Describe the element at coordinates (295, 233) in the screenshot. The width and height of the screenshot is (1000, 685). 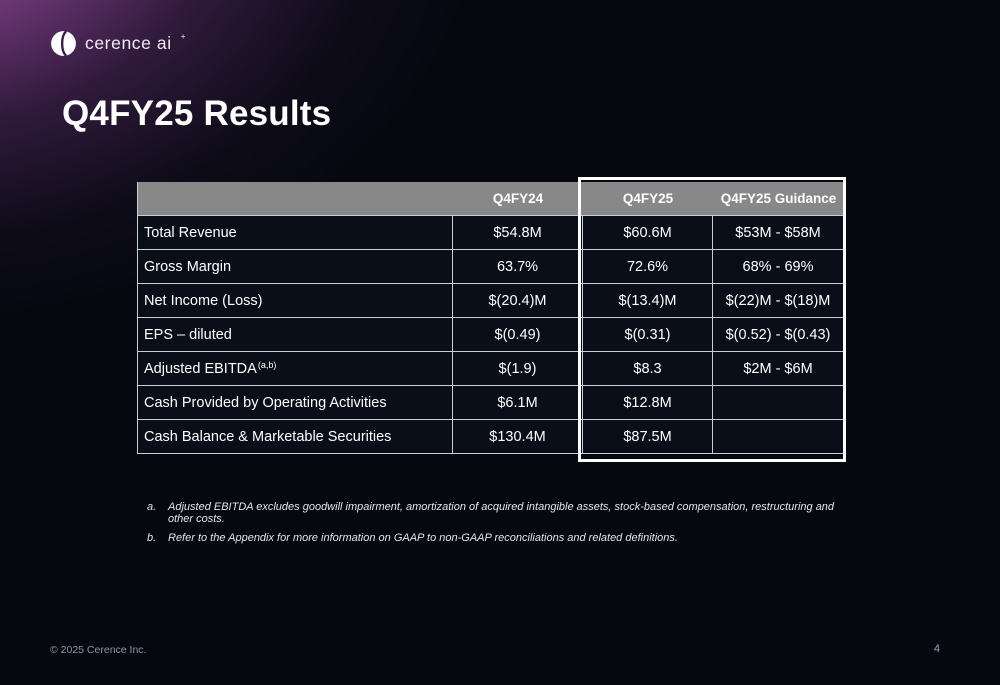
I see `row-label: Total Revenue` at that location.